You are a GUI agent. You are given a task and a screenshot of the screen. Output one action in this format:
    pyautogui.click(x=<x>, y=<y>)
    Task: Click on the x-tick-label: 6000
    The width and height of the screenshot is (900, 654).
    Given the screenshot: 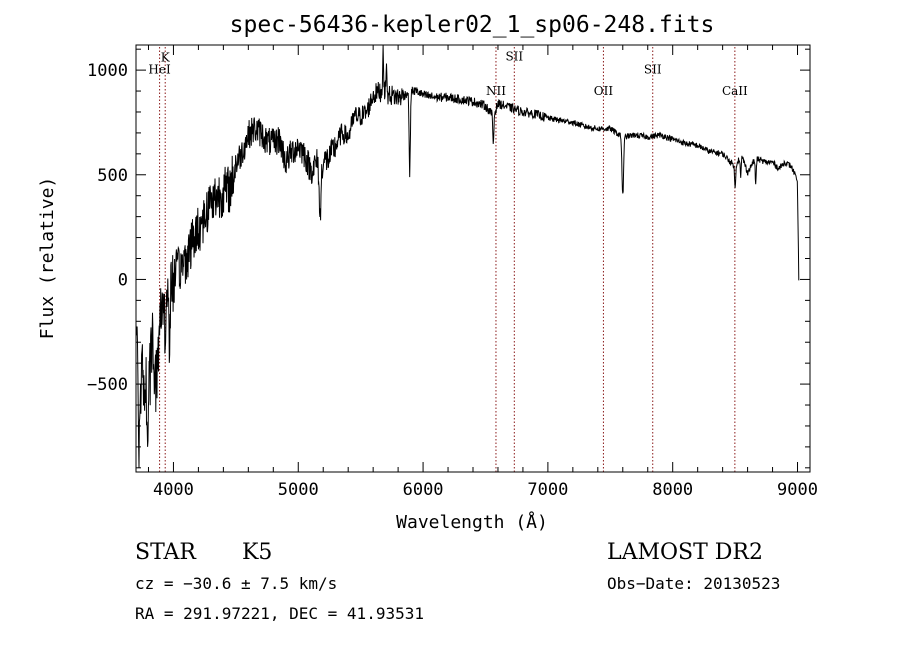 What is the action you would take?
    pyautogui.click(x=423, y=490)
    